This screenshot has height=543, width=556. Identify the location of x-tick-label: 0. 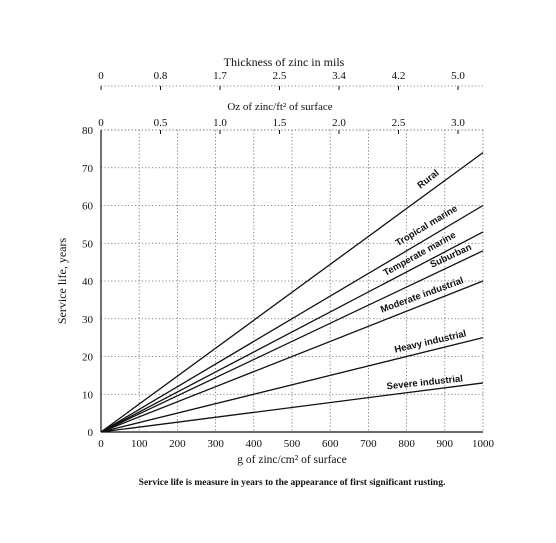
(101, 444).